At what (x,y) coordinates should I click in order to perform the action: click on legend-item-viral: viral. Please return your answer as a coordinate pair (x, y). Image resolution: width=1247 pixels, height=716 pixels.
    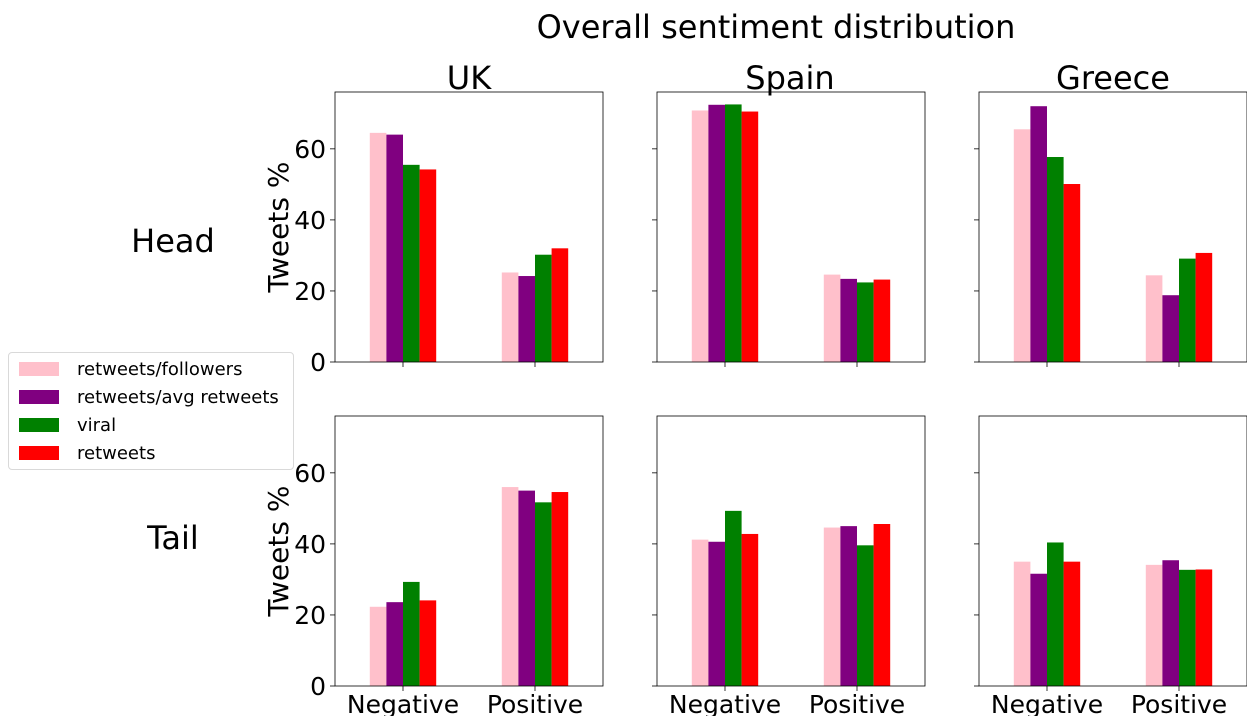
    Looking at the image, I should click on (67, 425).